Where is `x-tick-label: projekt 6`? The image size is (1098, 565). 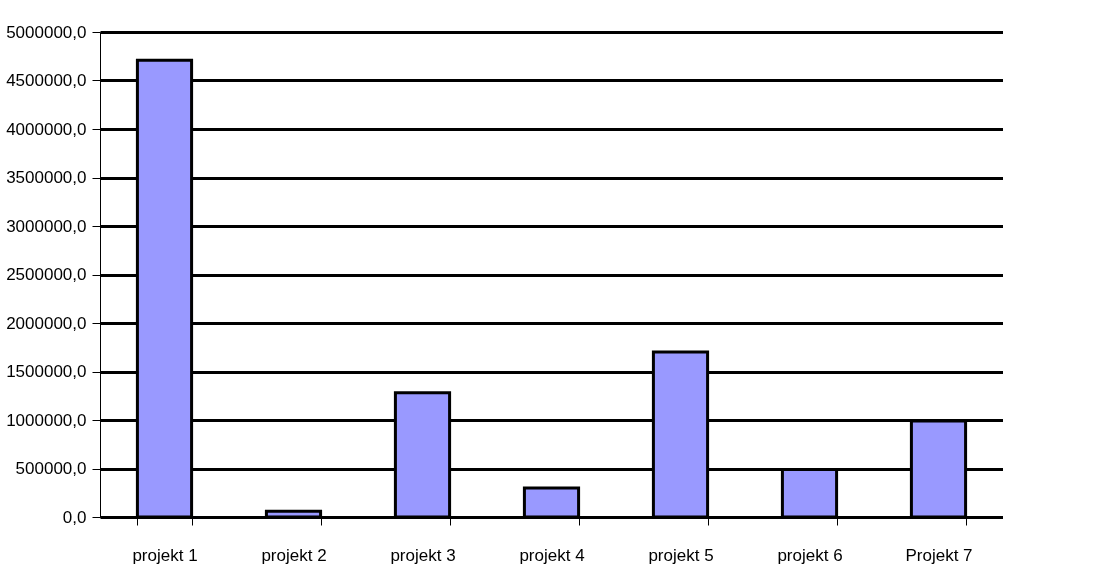 x-tick-label: projekt 6 is located at coordinates (810, 555).